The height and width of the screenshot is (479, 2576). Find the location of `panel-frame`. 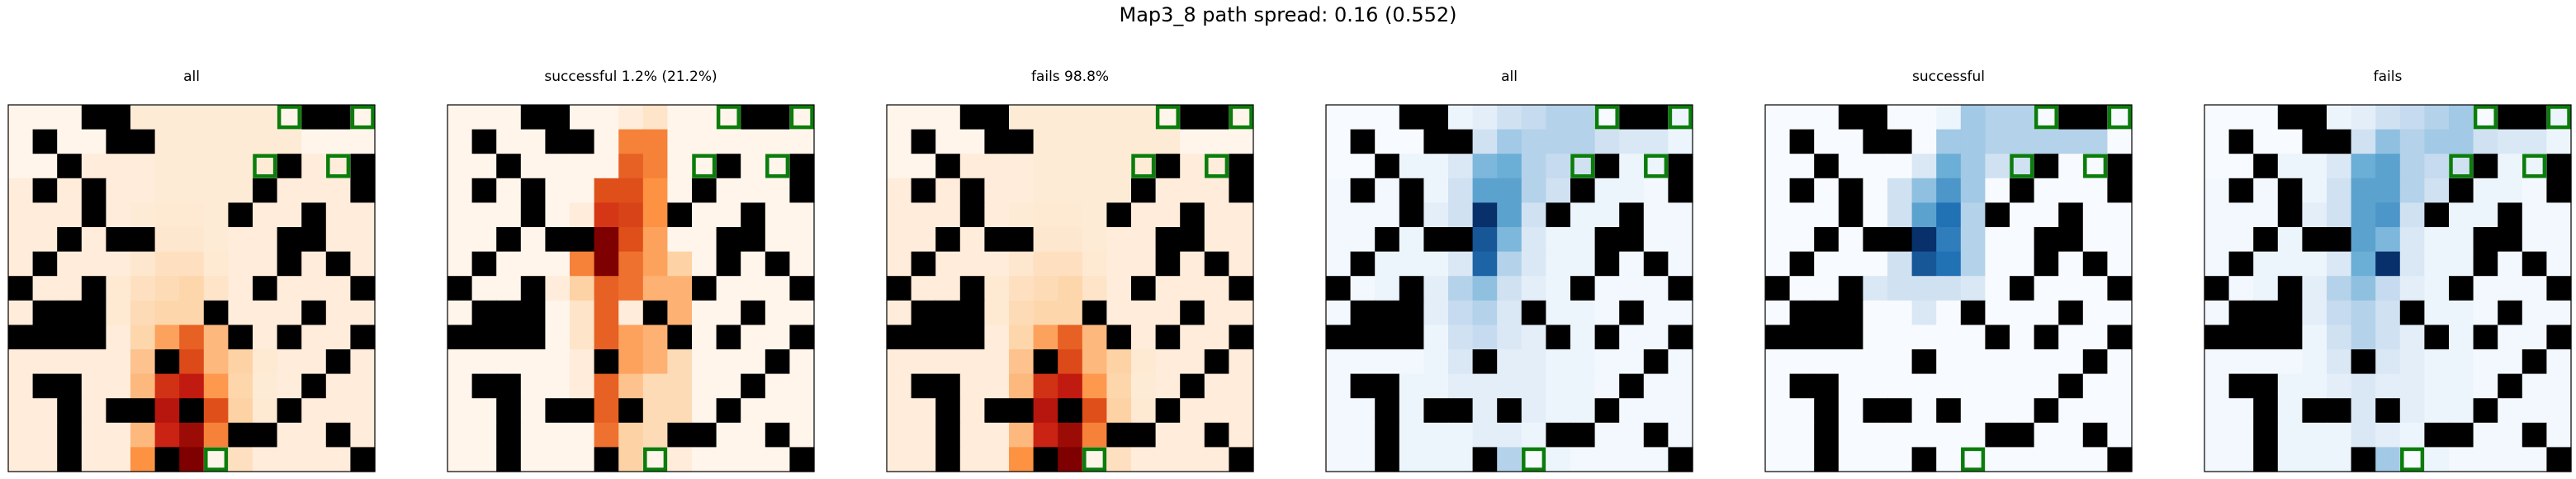

panel-frame is located at coordinates (1948, 288).